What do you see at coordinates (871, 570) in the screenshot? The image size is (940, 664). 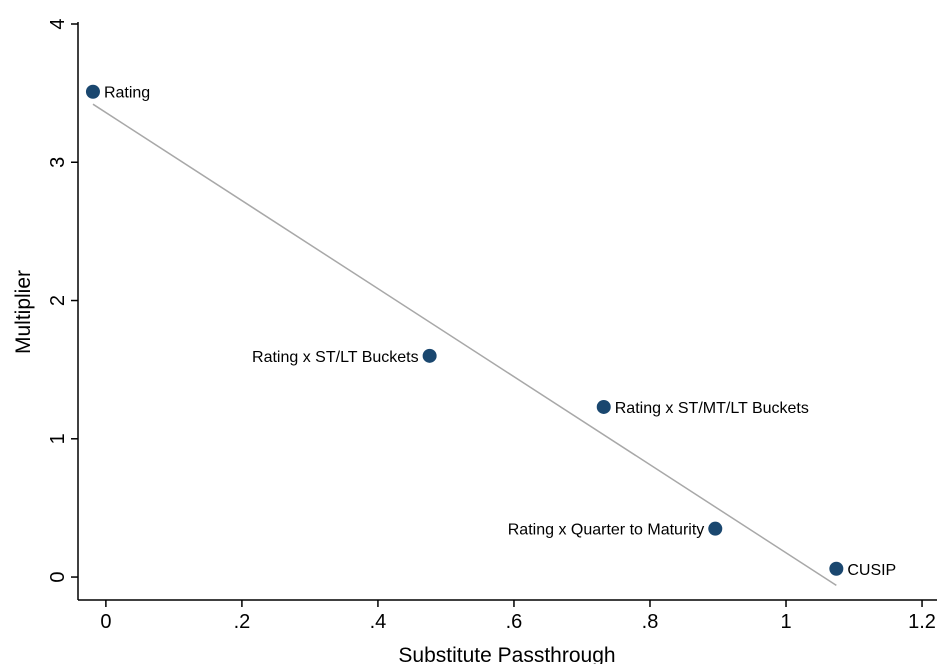 I see `point-label: CUSIP` at bounding box center [871, 570].